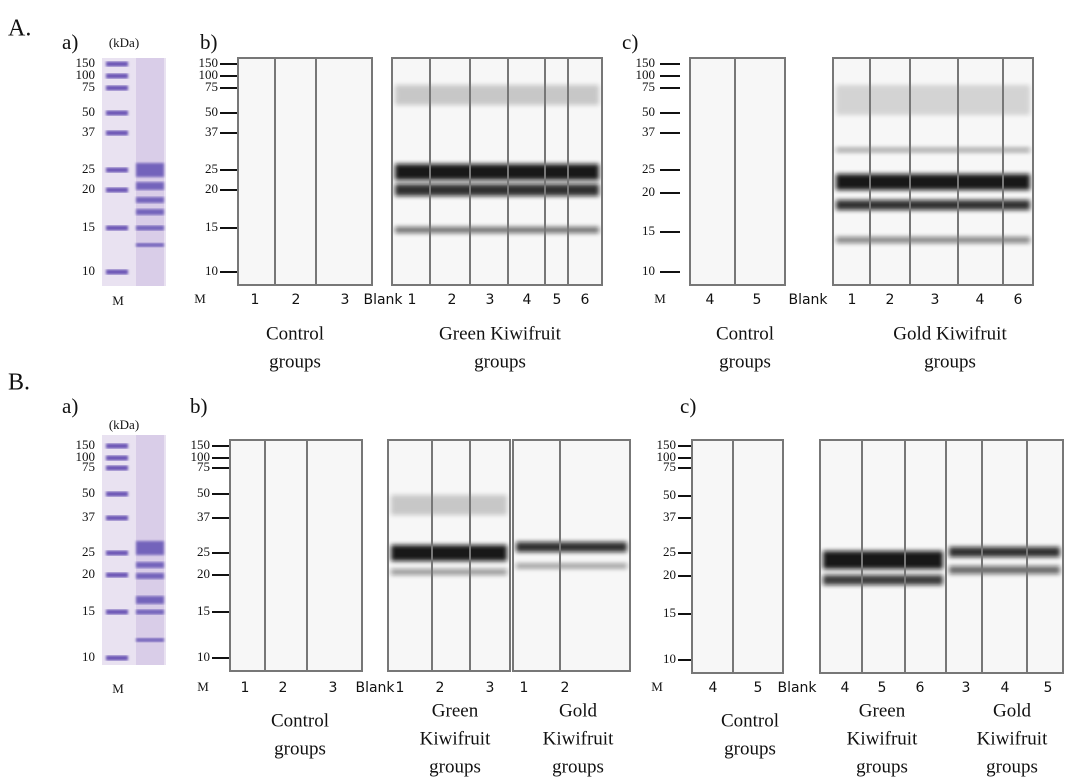  Describe the element at coordinates (400, 688) in the screenshot. I see `lane-label: 1` at that location.